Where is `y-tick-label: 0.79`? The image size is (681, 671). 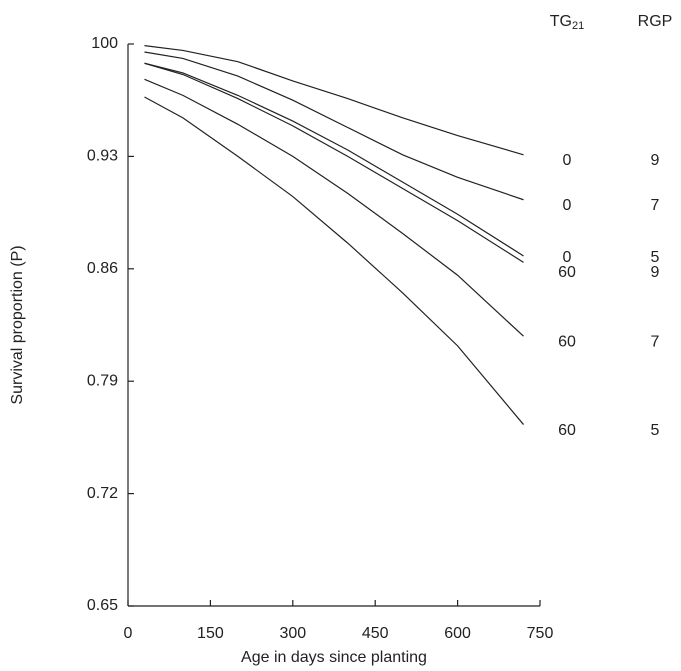 y-tick-label: 0.79 is located at coordinates (102, 380).